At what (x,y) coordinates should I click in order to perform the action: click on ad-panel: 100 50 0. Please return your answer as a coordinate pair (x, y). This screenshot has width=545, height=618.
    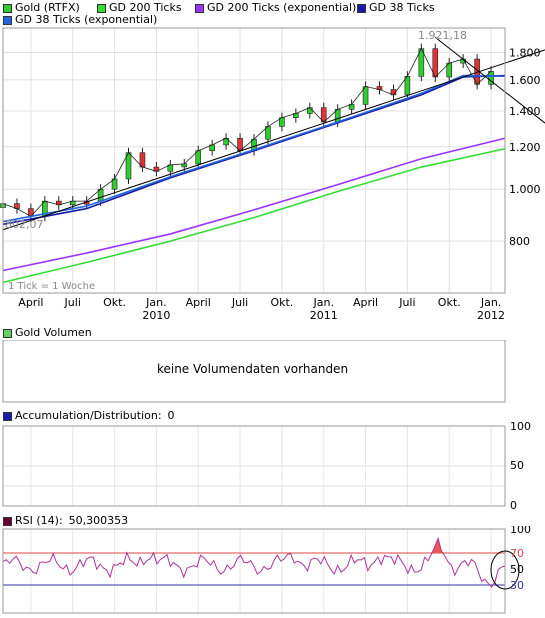
    Looking at the image, I should click on (266, 467).